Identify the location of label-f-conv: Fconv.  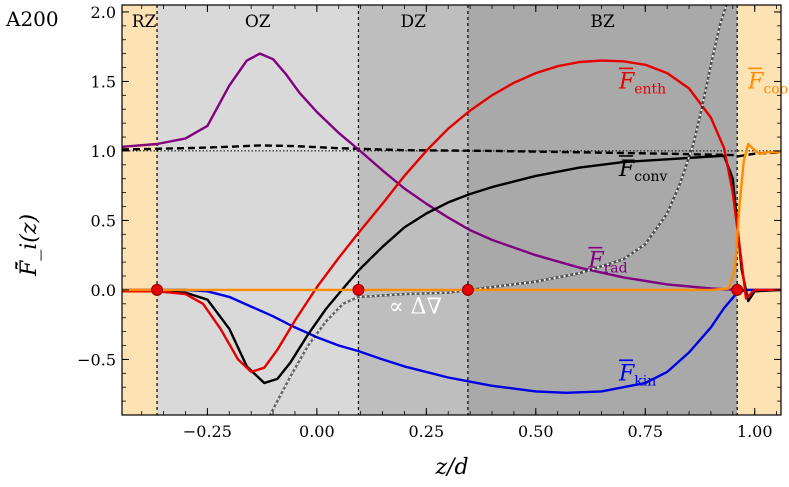
(643, 171).